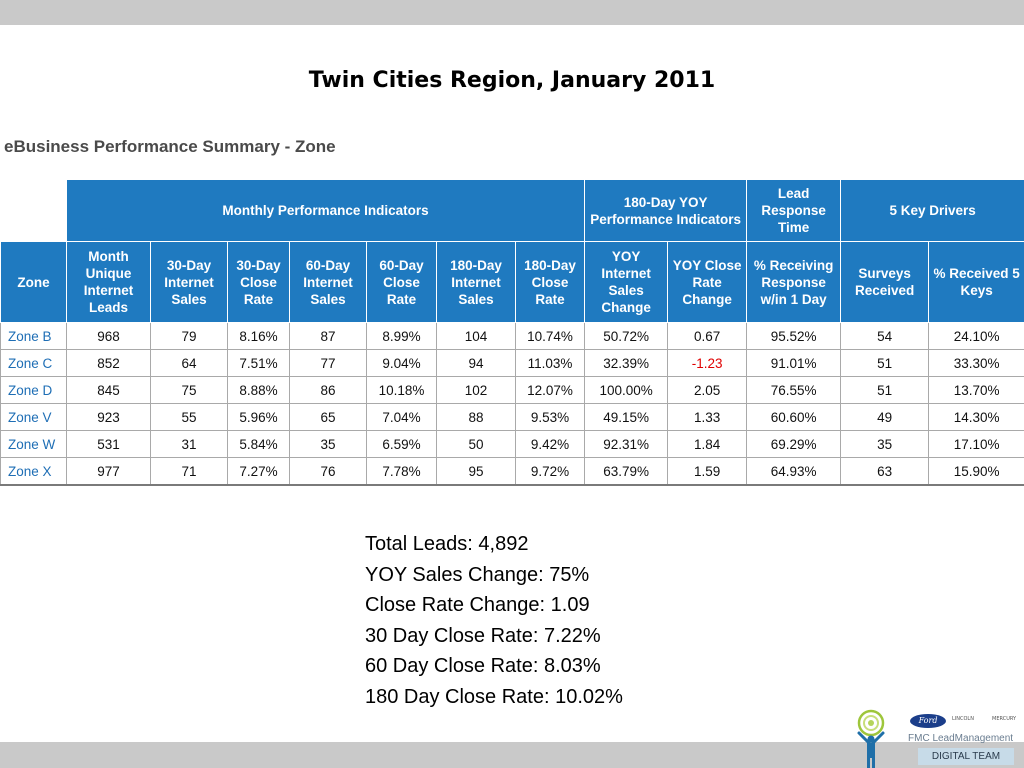  Describe the element at coordinates (707, 444) in the screenshot. I see `table-cell: 1.84` at that location.